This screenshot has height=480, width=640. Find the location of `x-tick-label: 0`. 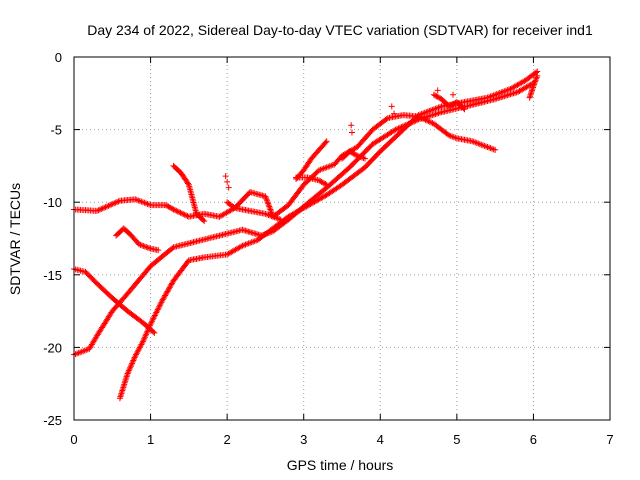

x-tick-label: 0 is located at coordinates (73, 439).